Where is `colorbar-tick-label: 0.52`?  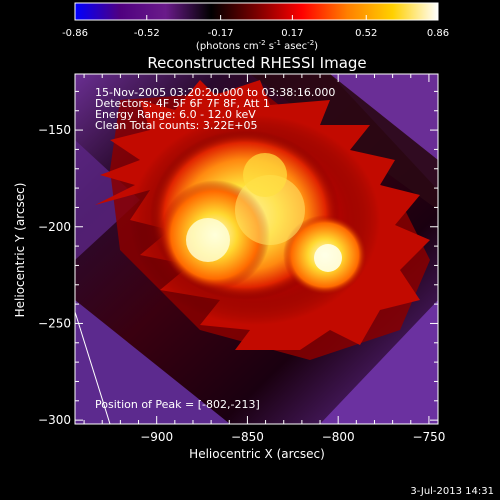
colorbar-tick-label: 0.52 is located at coordinates (366, 33).